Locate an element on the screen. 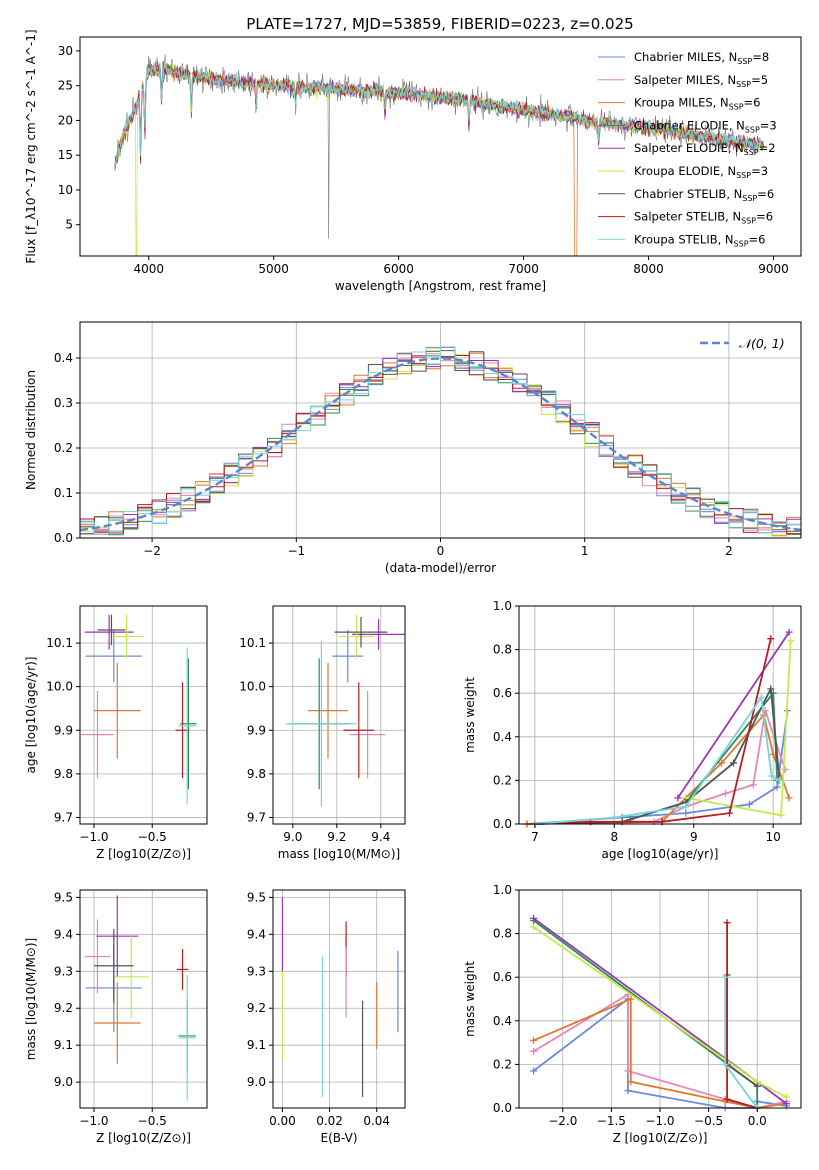 Image resolution: width=819 pixels, height=1170 pixels. mass_vs_ebv-xtick-label: 0.04 is located at coordinates (376, 1121).